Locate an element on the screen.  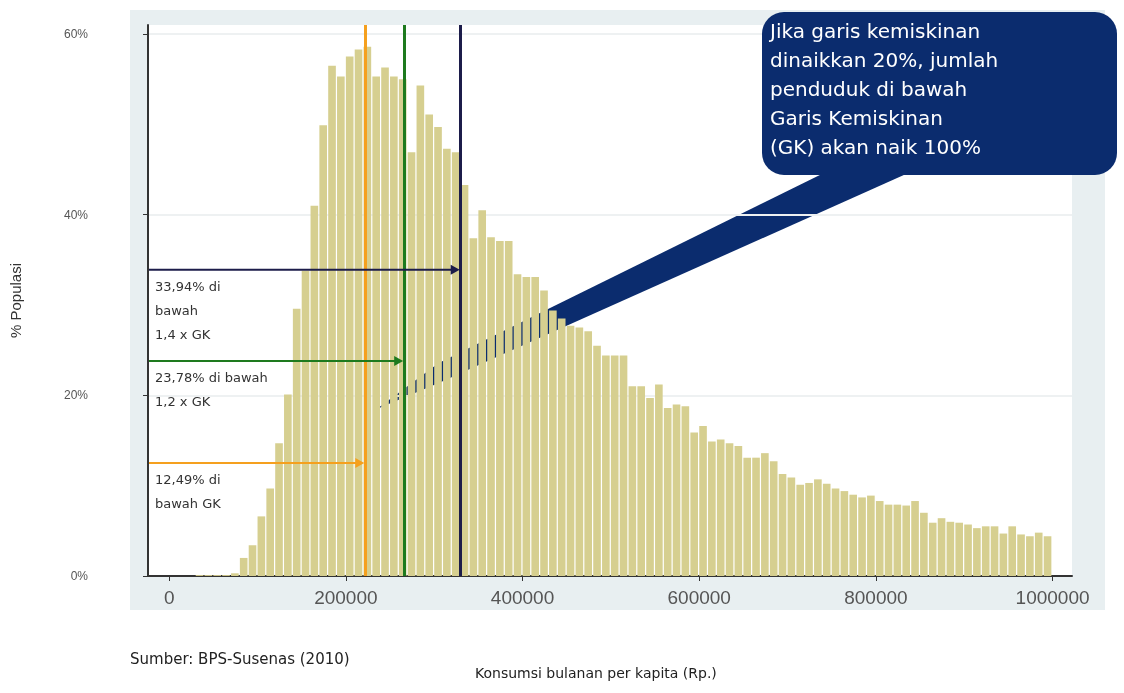
y-tick-label: 0% is located at coordinates (79, 576).